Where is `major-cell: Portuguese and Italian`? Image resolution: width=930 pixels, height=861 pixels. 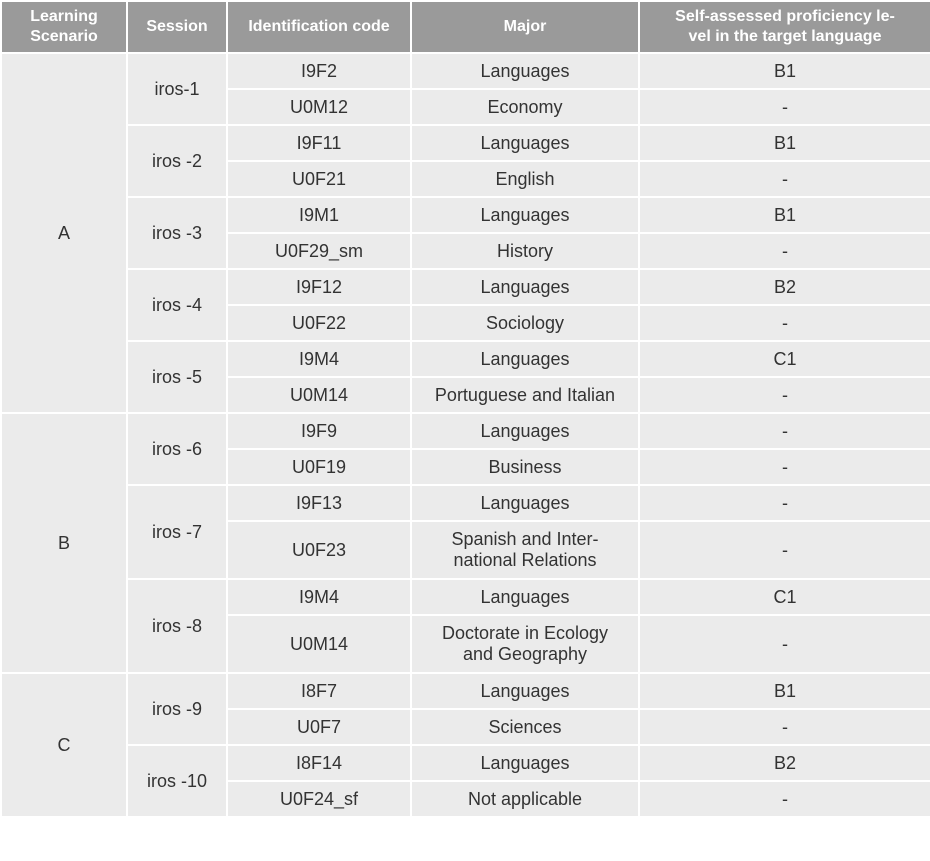 major-cell: Portuguese and Italian is located at coordinates (525, 395).